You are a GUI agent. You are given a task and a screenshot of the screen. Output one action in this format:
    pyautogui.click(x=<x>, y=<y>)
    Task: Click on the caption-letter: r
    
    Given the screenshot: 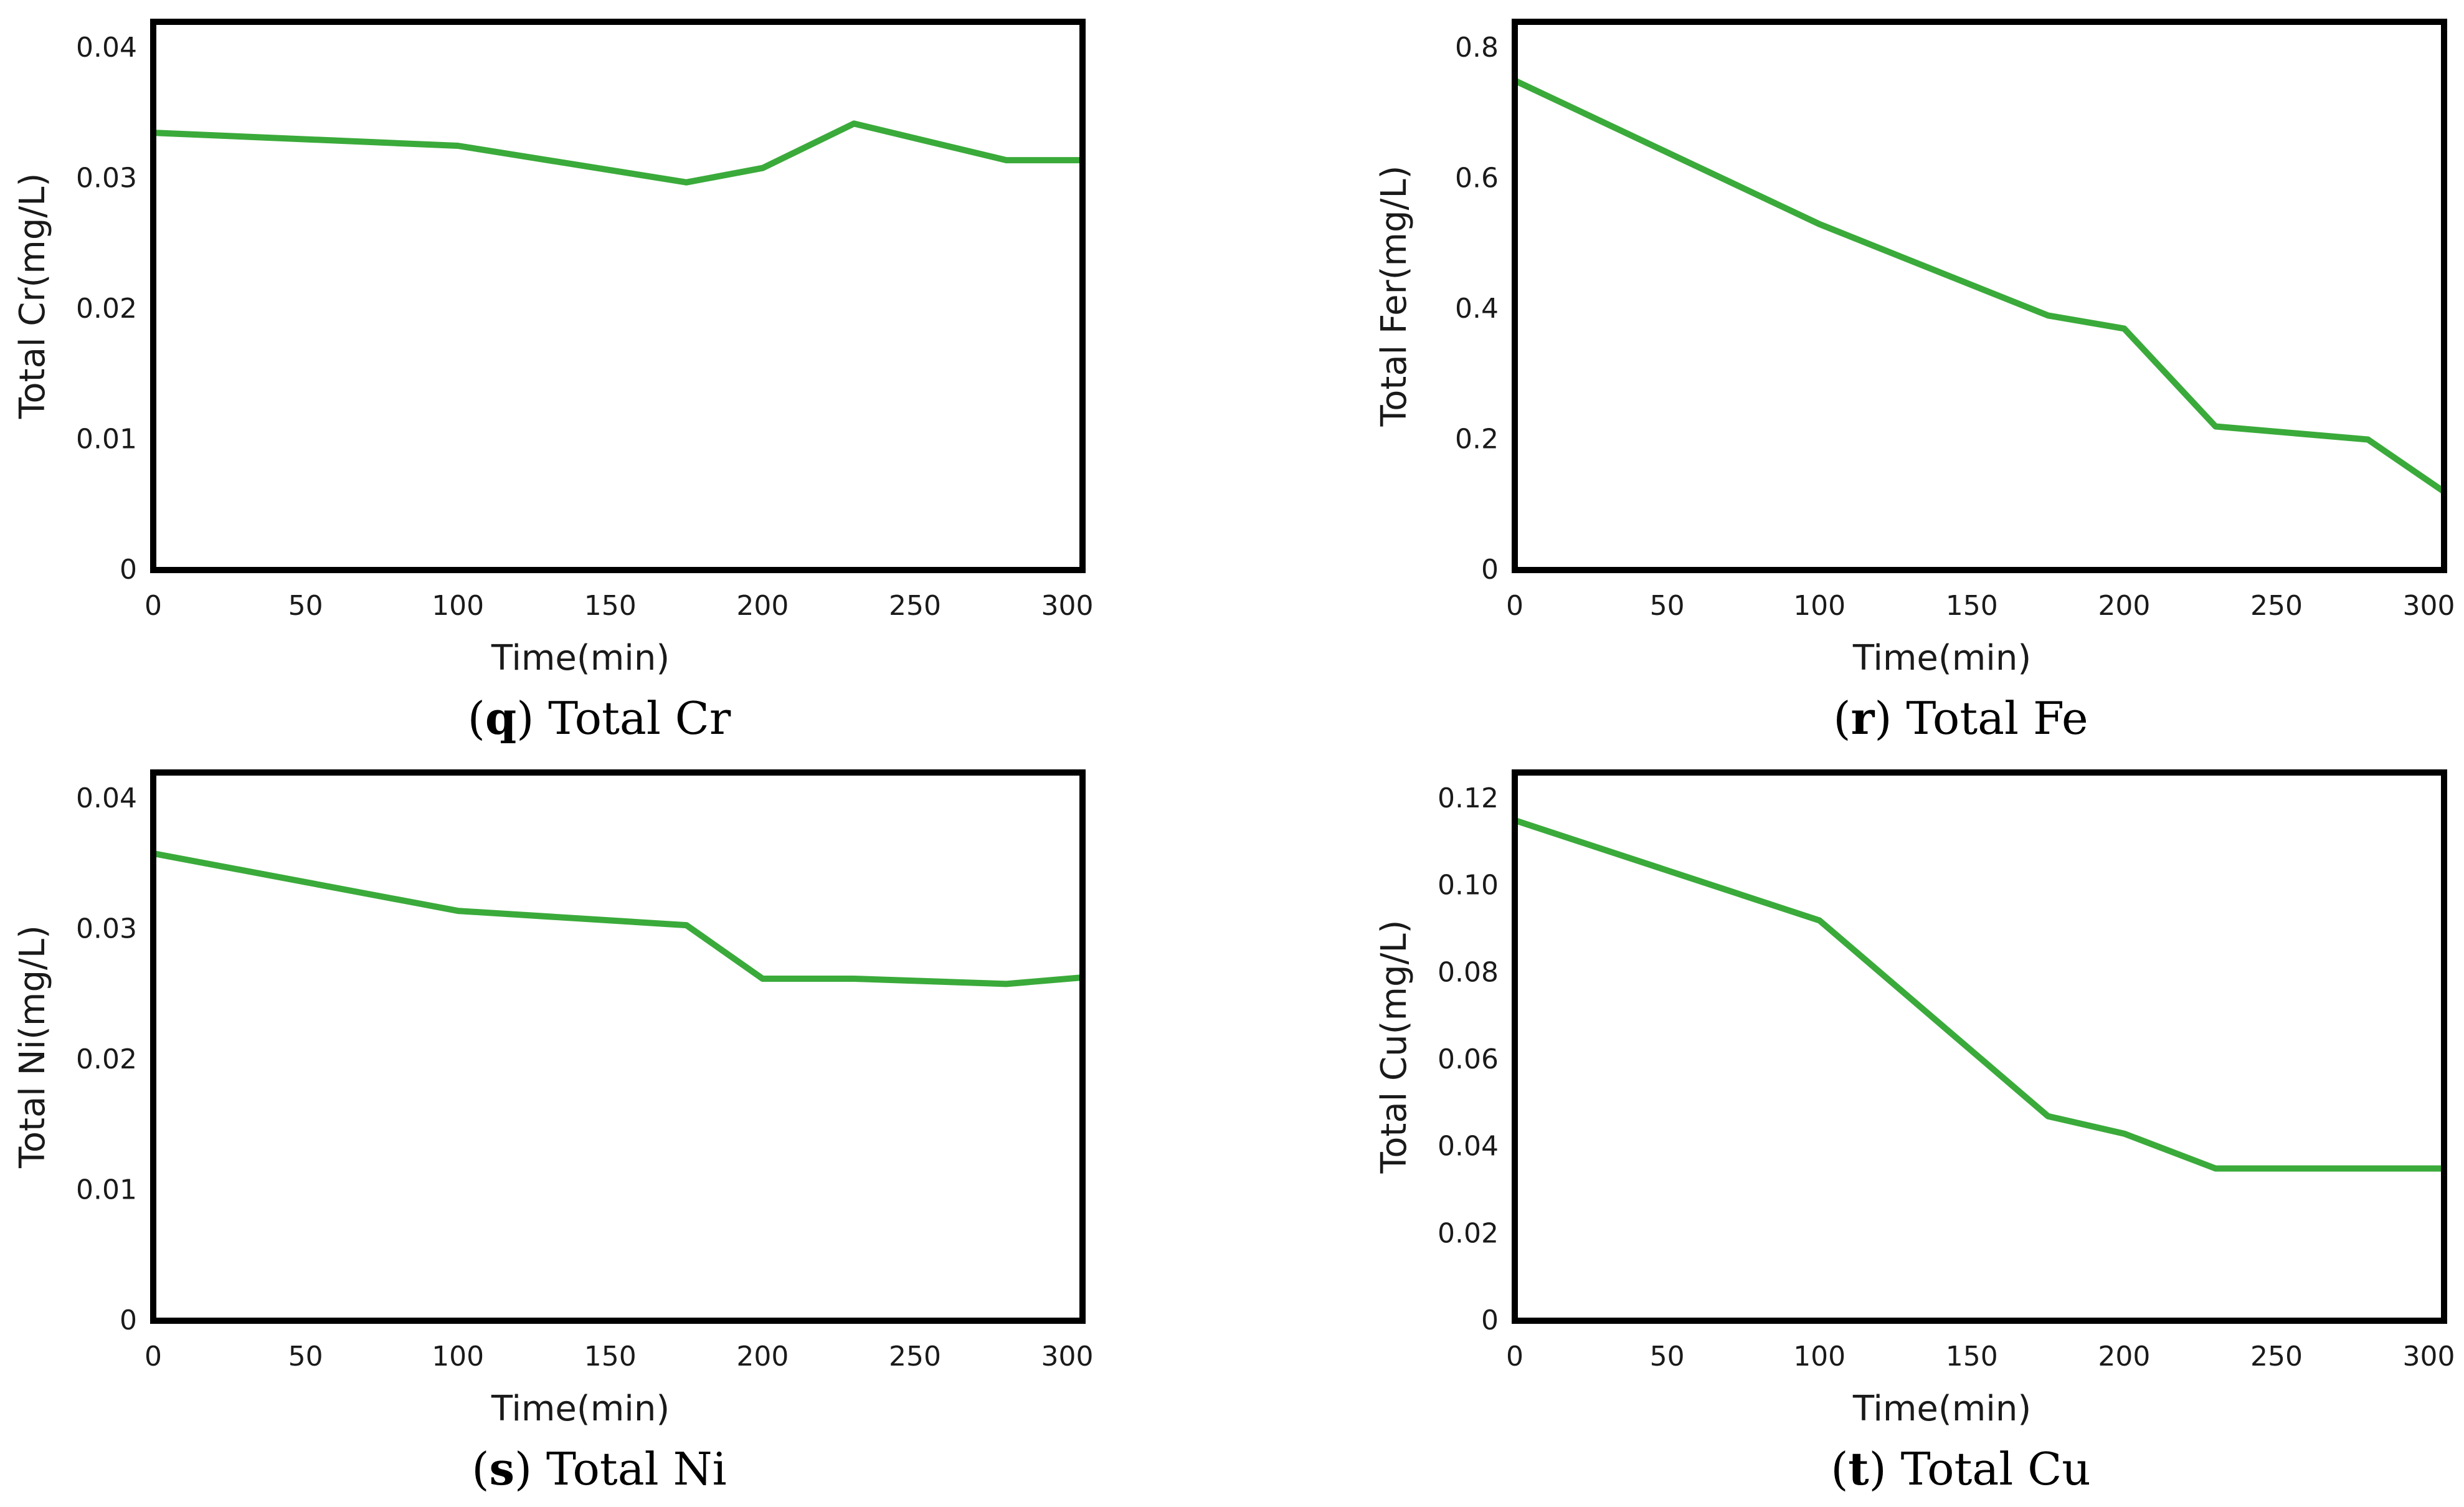 What is the action you would take?
    pyautogui.click(x=1862, y=718)
    